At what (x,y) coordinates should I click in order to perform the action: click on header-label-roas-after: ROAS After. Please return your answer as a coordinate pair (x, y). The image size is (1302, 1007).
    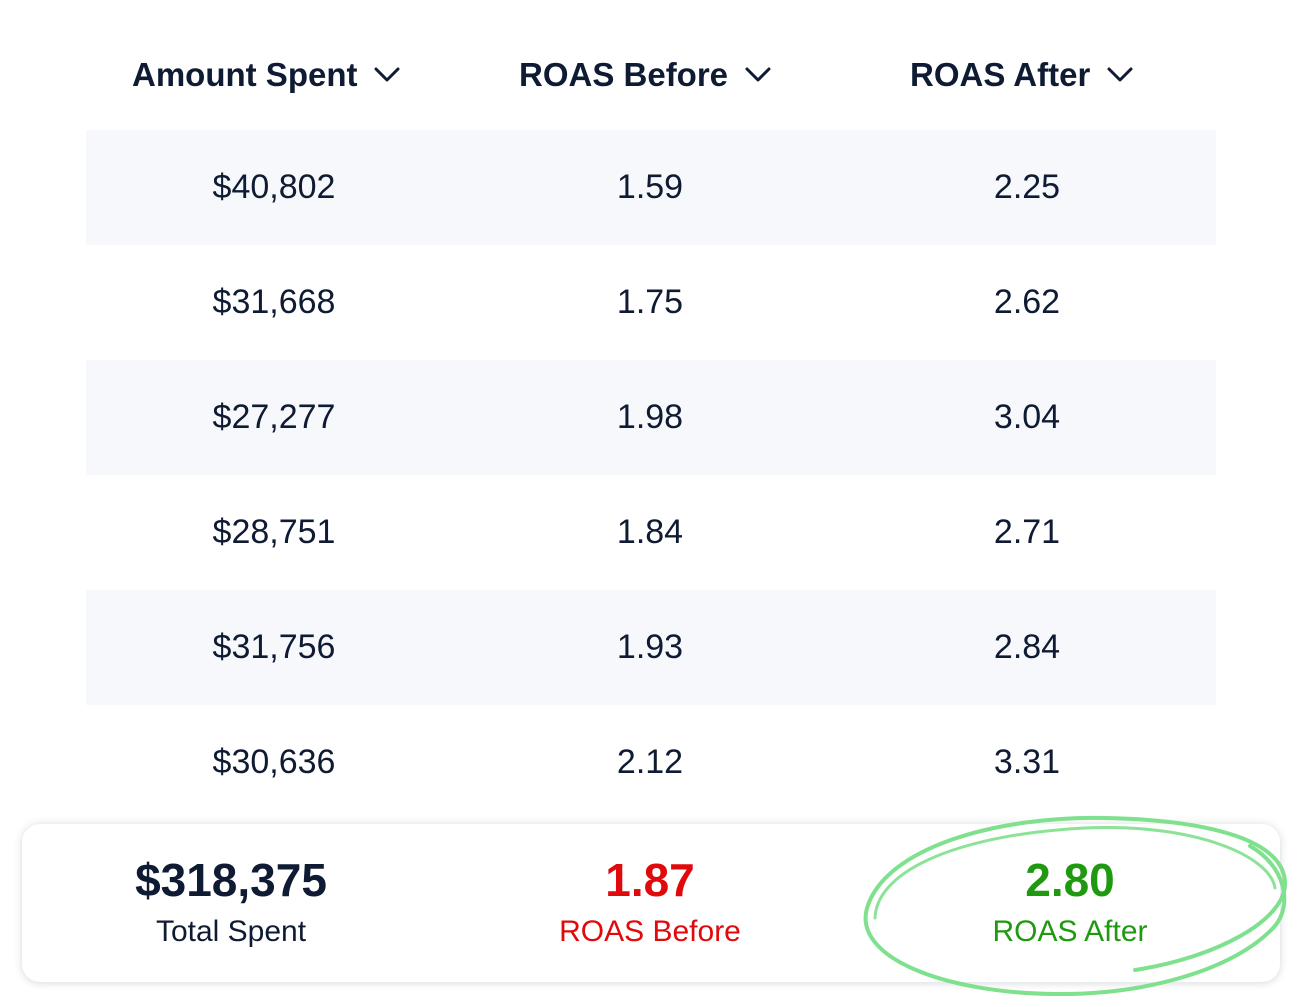
    Looking at the image, I should click on (1000, 74).